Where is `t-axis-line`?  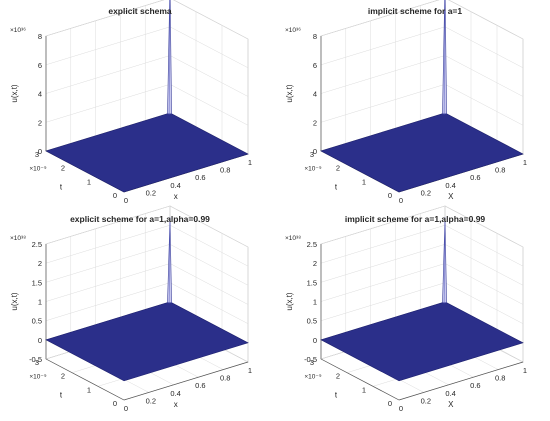 t-axis-line is located at coordinates (85, 379).